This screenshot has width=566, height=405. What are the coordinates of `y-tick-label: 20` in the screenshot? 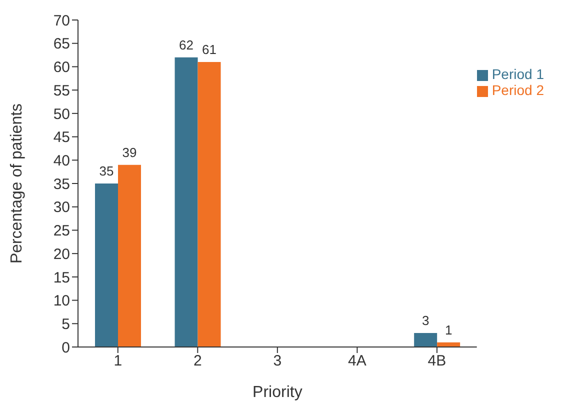 It's located at (61, 254).